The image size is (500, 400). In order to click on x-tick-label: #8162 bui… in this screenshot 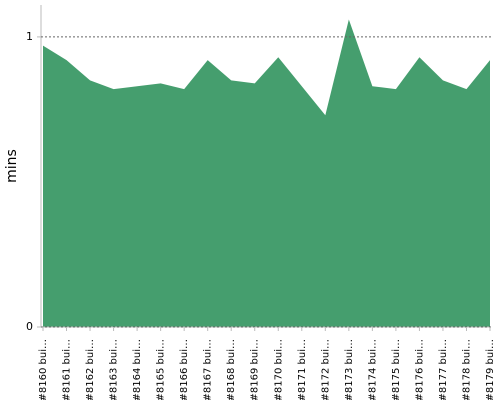, I will do `click(90, 369)`.